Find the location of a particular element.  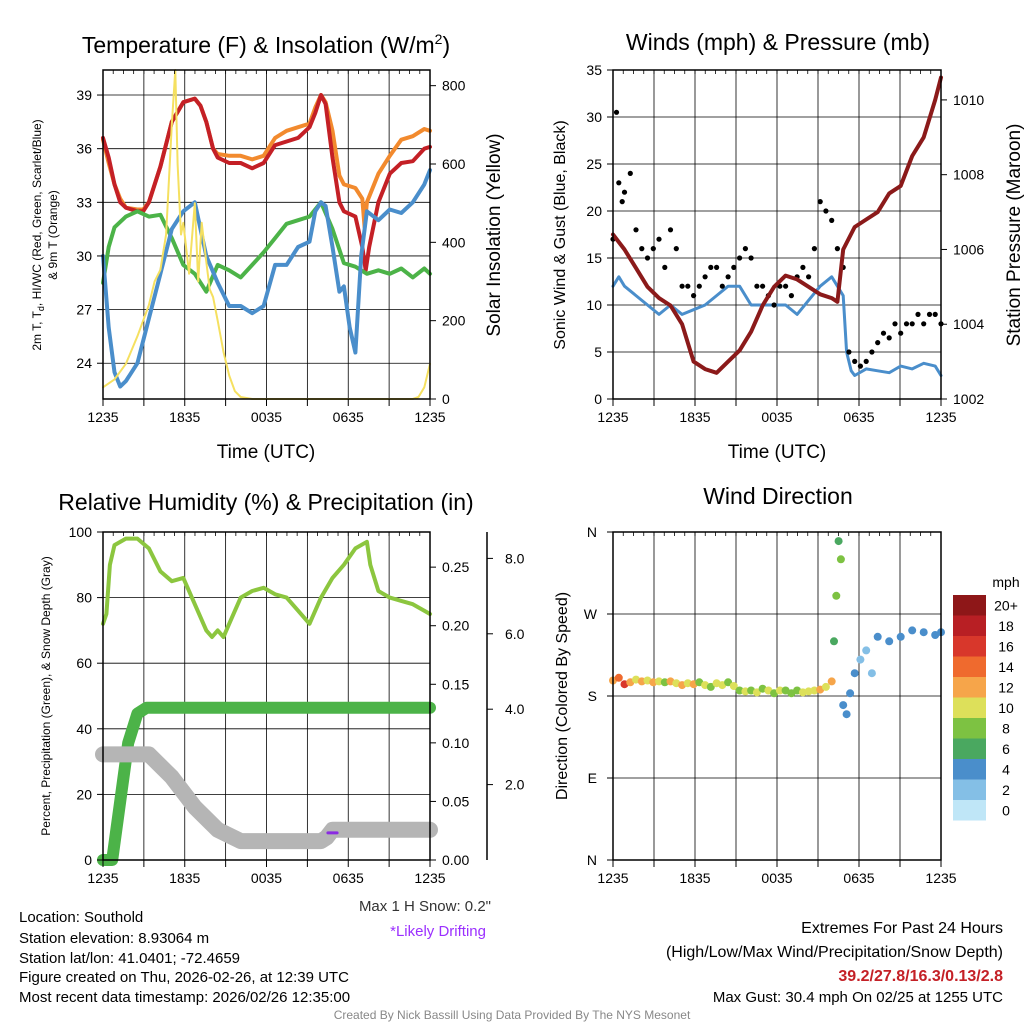

colorbar-level-label: 0 is located at coordinates (1006, 810).